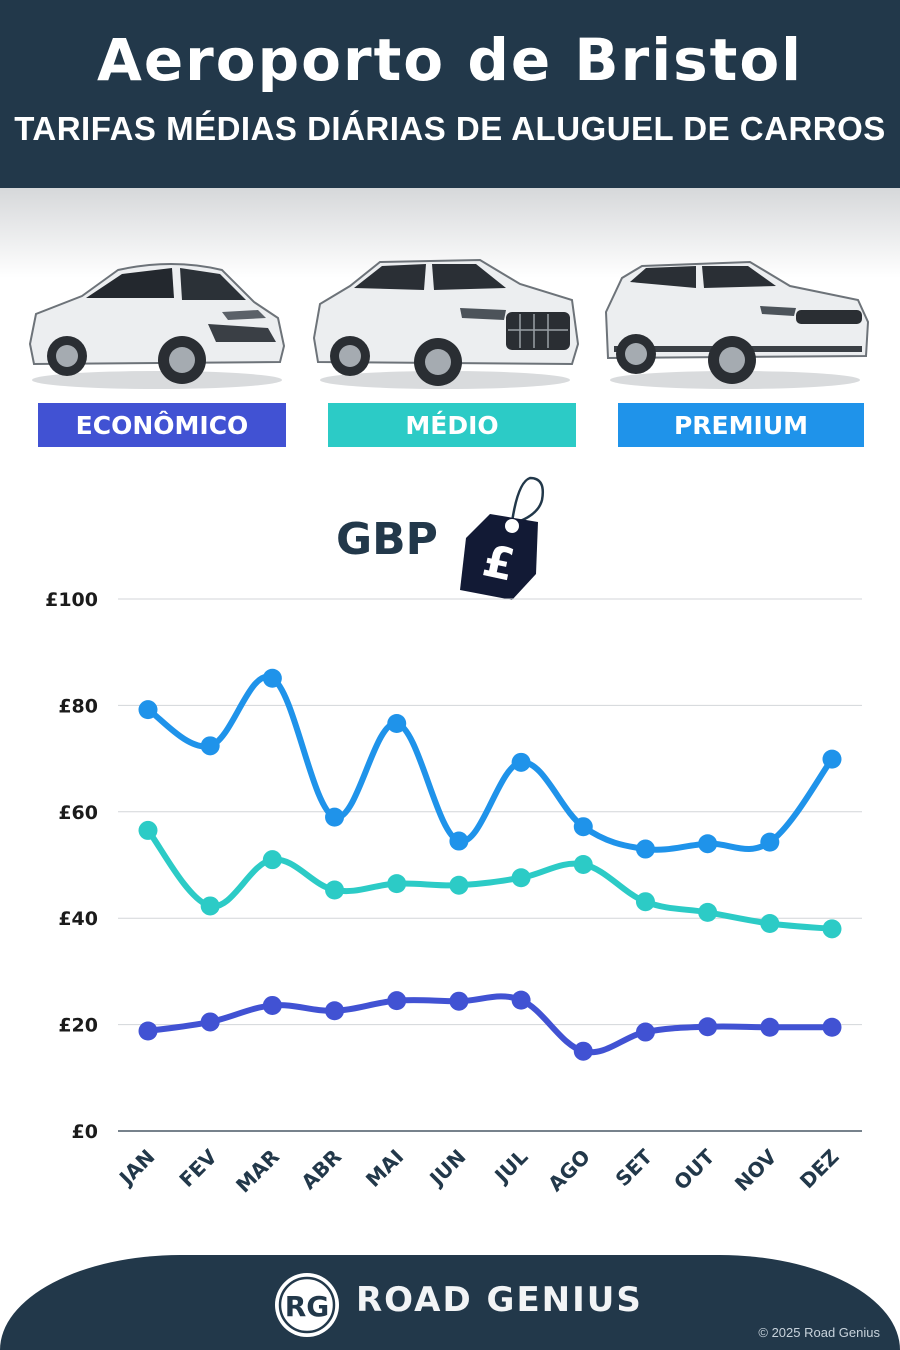  What do you see at coordinates (78, 706) in the screenshot?
I see `y-tick-label: £80` at bounding box center [78, 706].